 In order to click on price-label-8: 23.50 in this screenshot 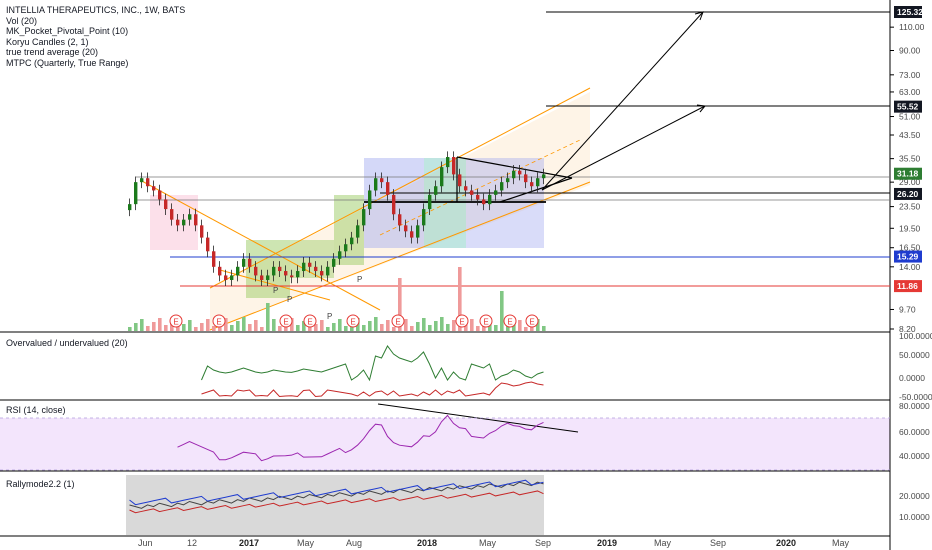, I will do `click(910, 207)`.